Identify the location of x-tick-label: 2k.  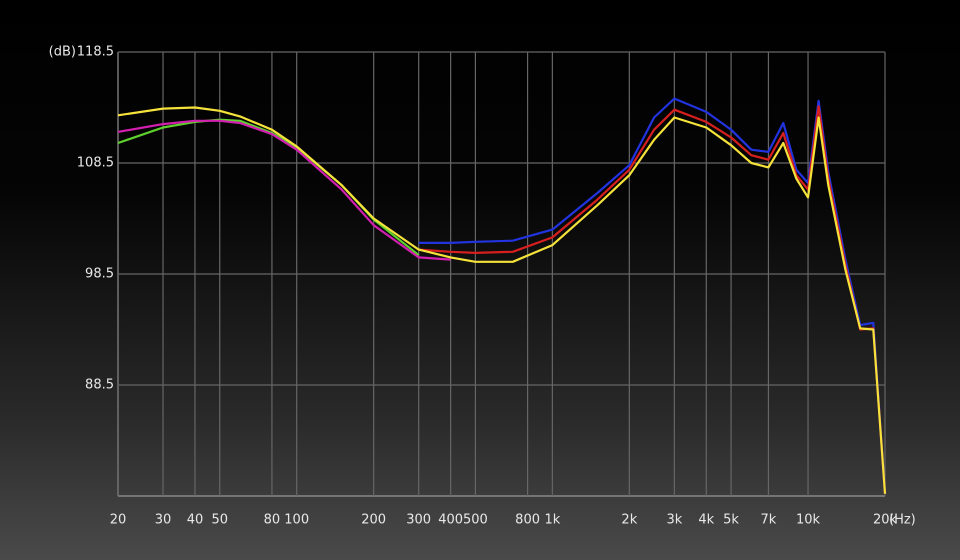
(629, 520).